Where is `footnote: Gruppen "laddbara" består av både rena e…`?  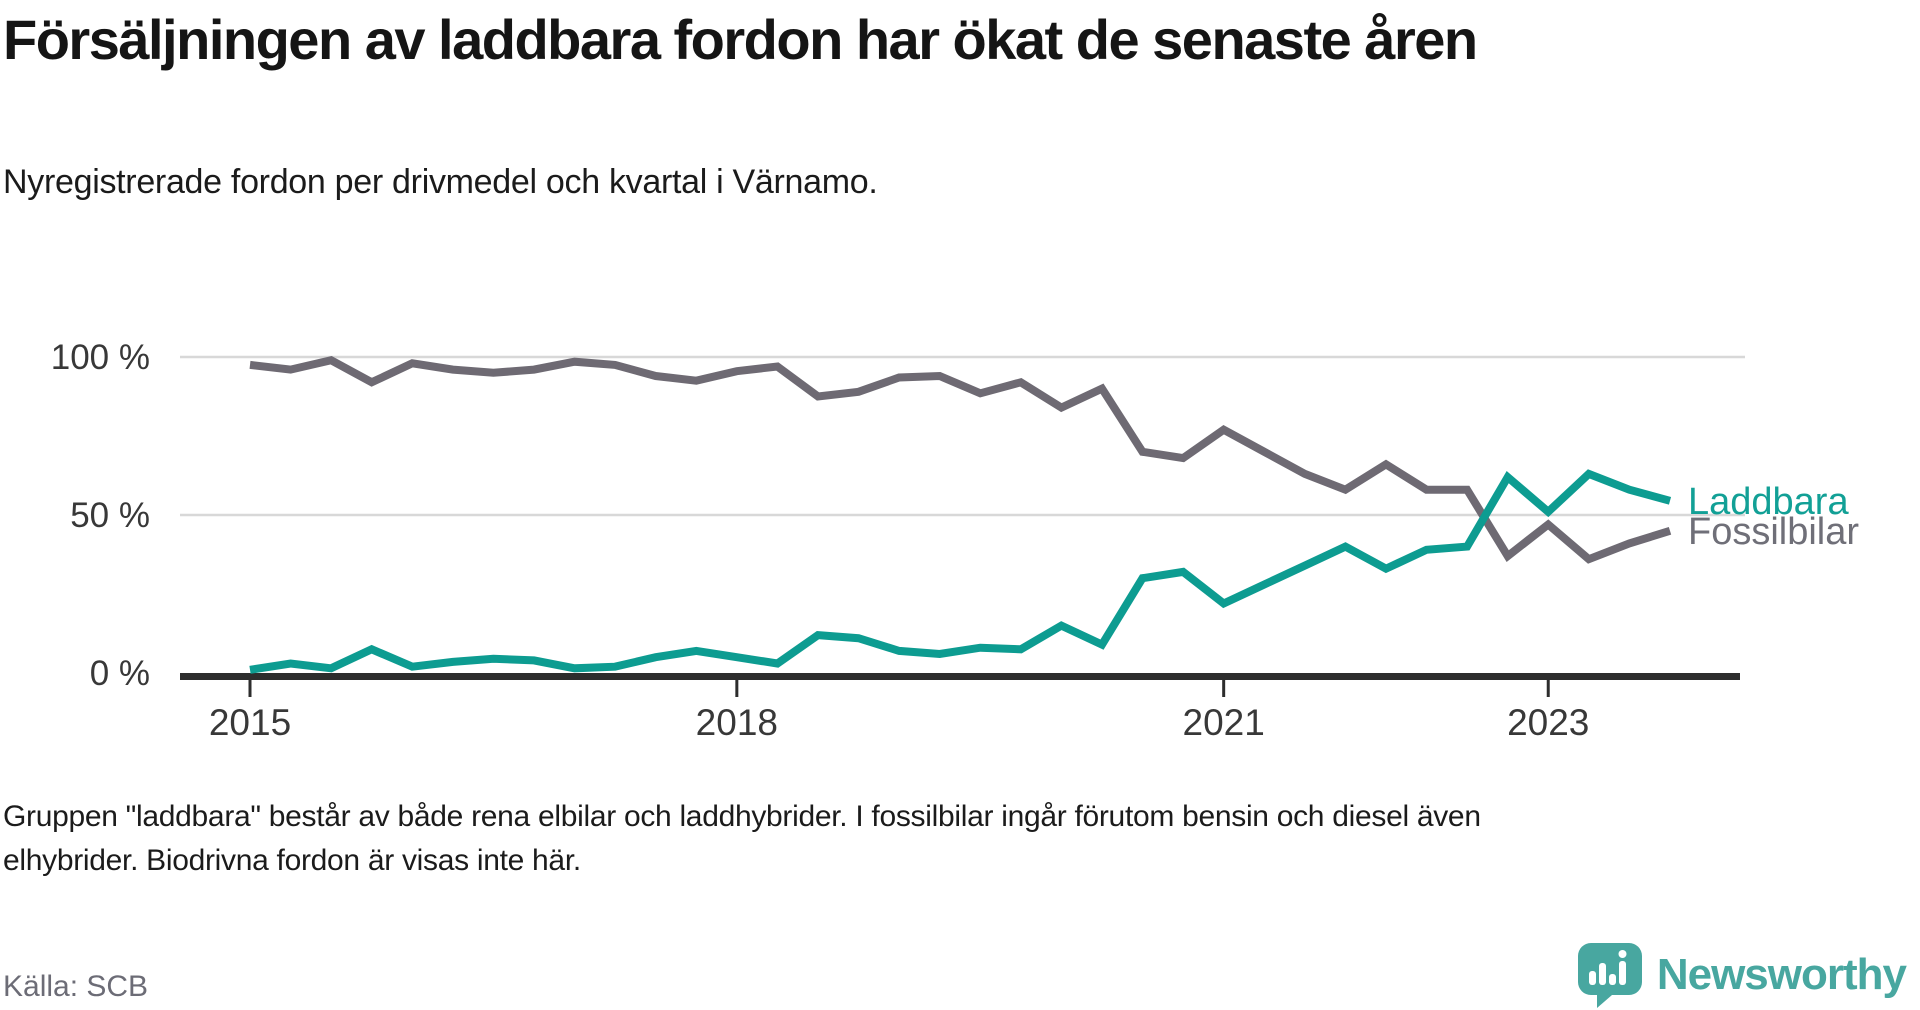 footnote: Gruppen "laddbara" består av både rena e… is located at coordinates (742, 838).